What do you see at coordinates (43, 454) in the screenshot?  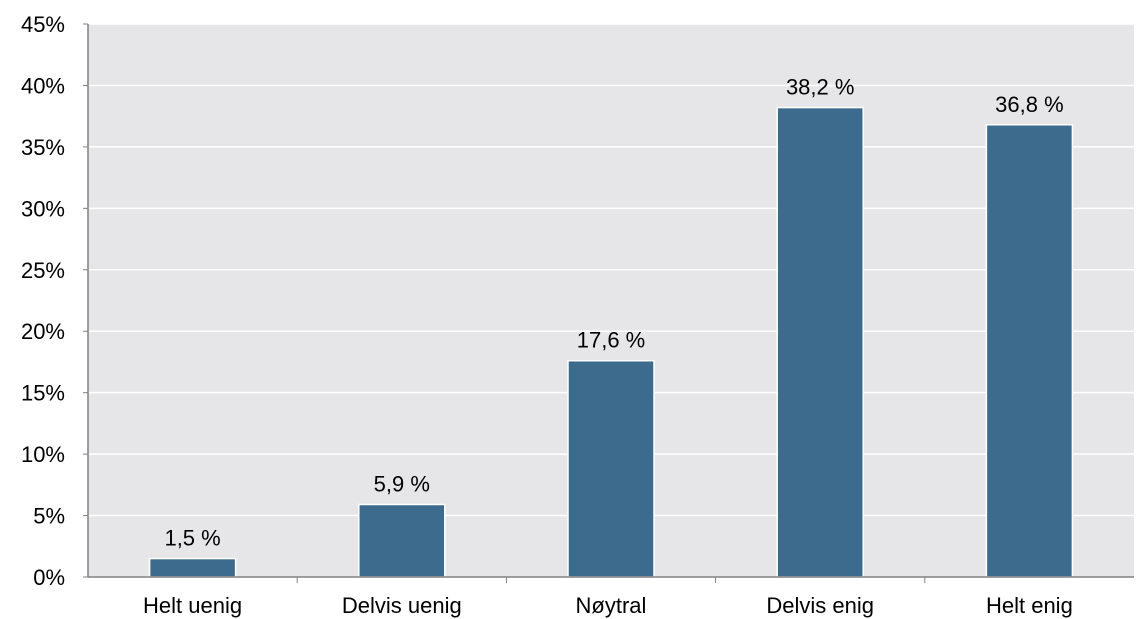 I see `y-tick-label: 10%` at bounding box center [43, 454].